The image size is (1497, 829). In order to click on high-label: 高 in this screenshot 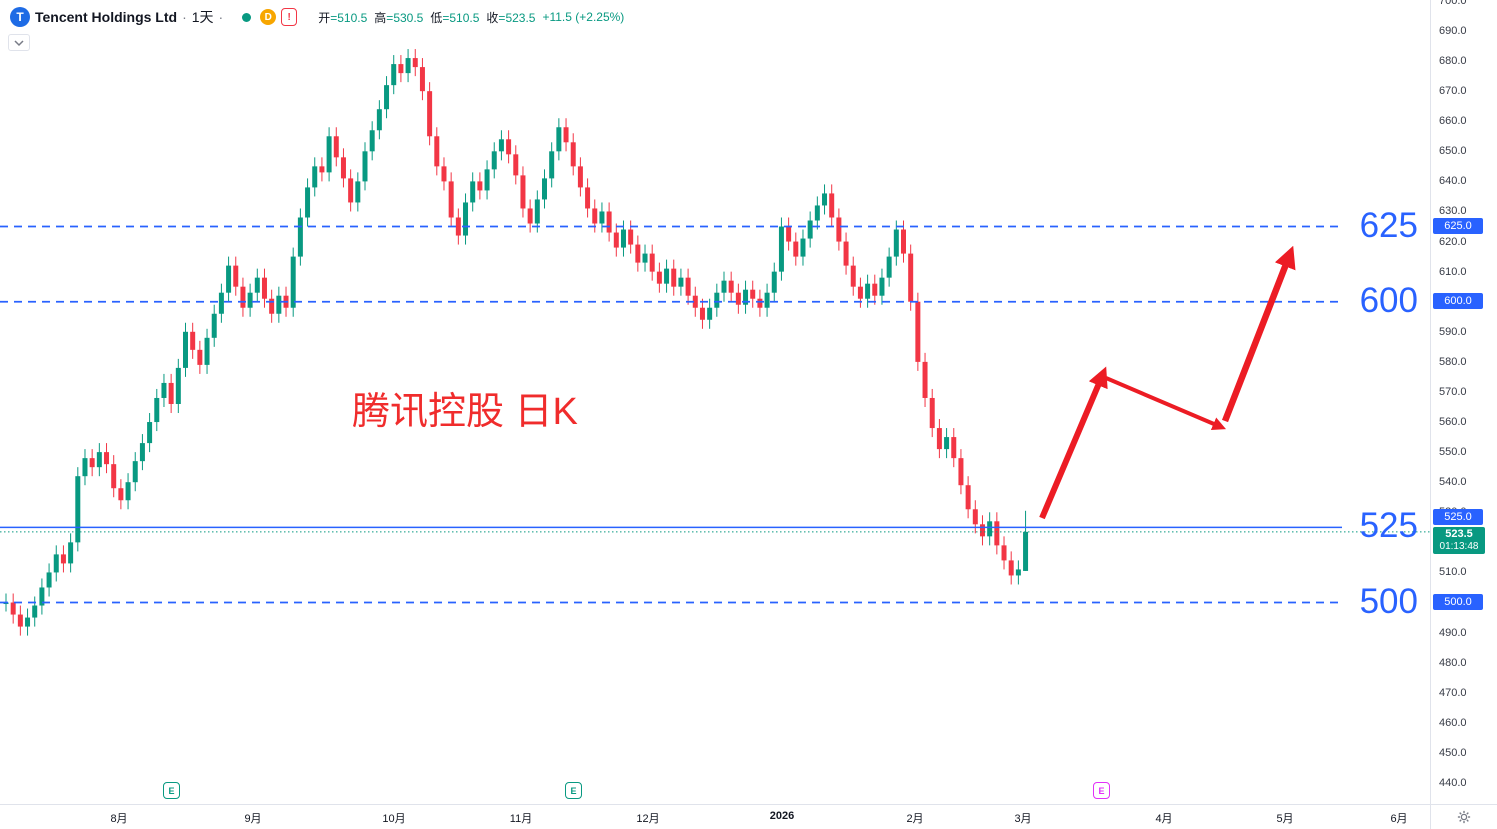, I will do `click(380, 17)`.